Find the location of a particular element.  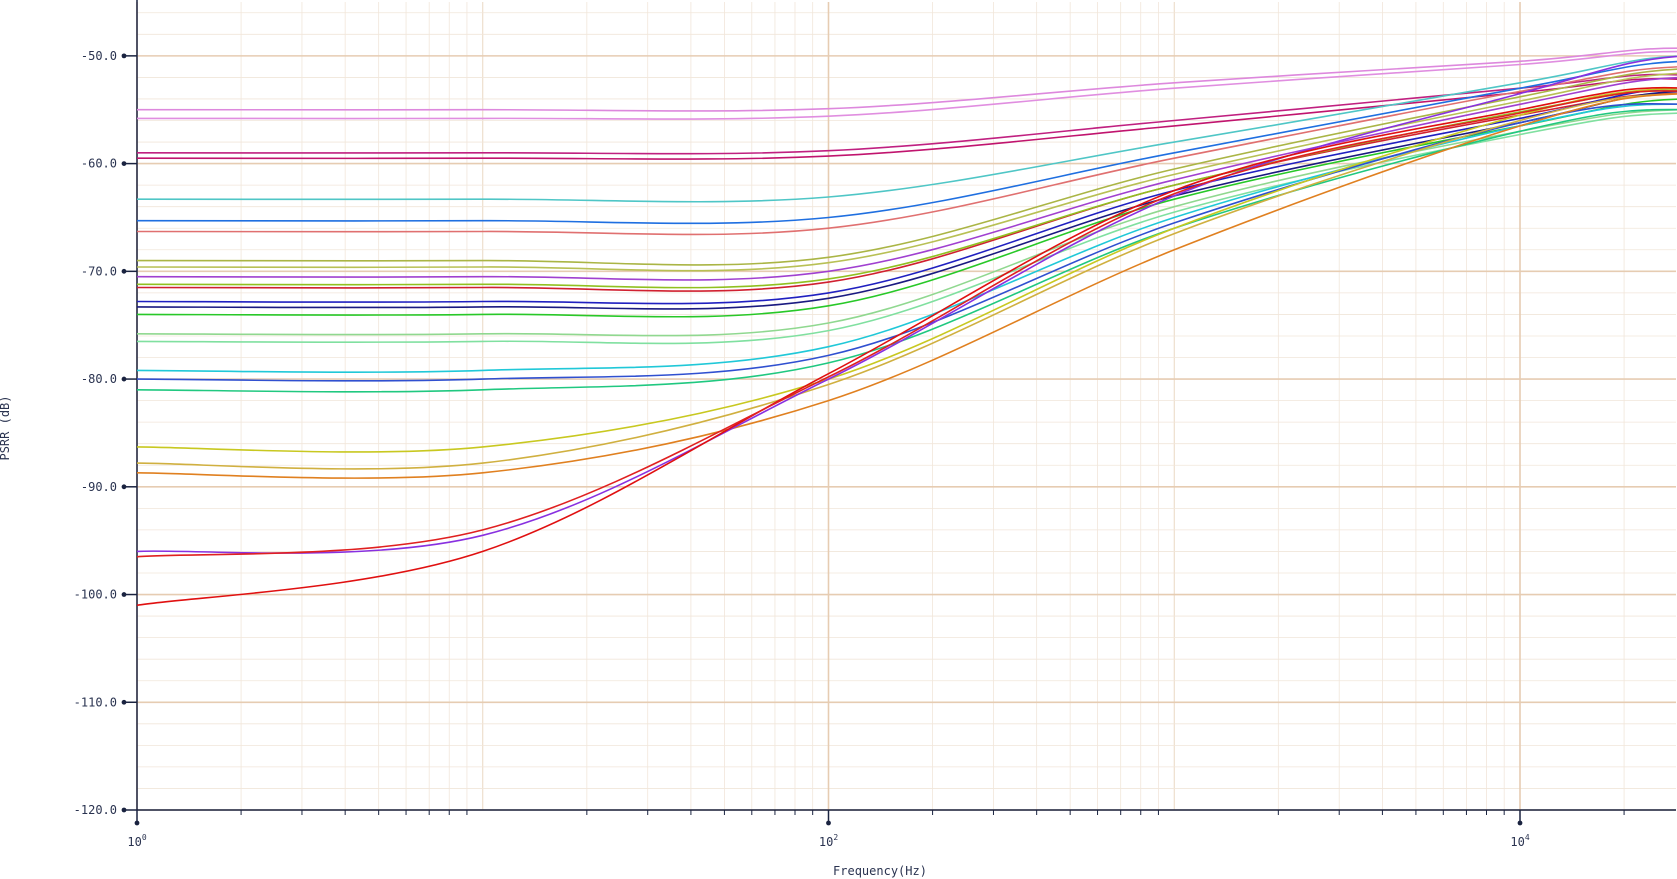

y-tick-label: -120.0 is located at coordinates (95, 810).